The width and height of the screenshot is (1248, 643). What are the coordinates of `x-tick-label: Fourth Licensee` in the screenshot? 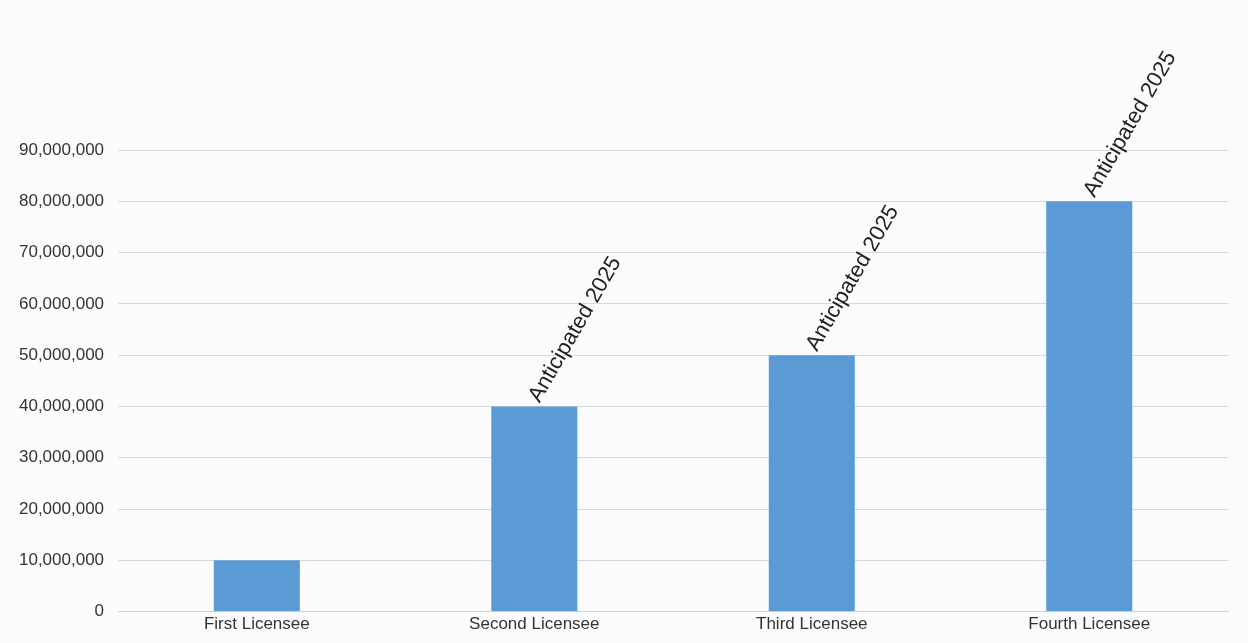 It's located at (1089, 624).